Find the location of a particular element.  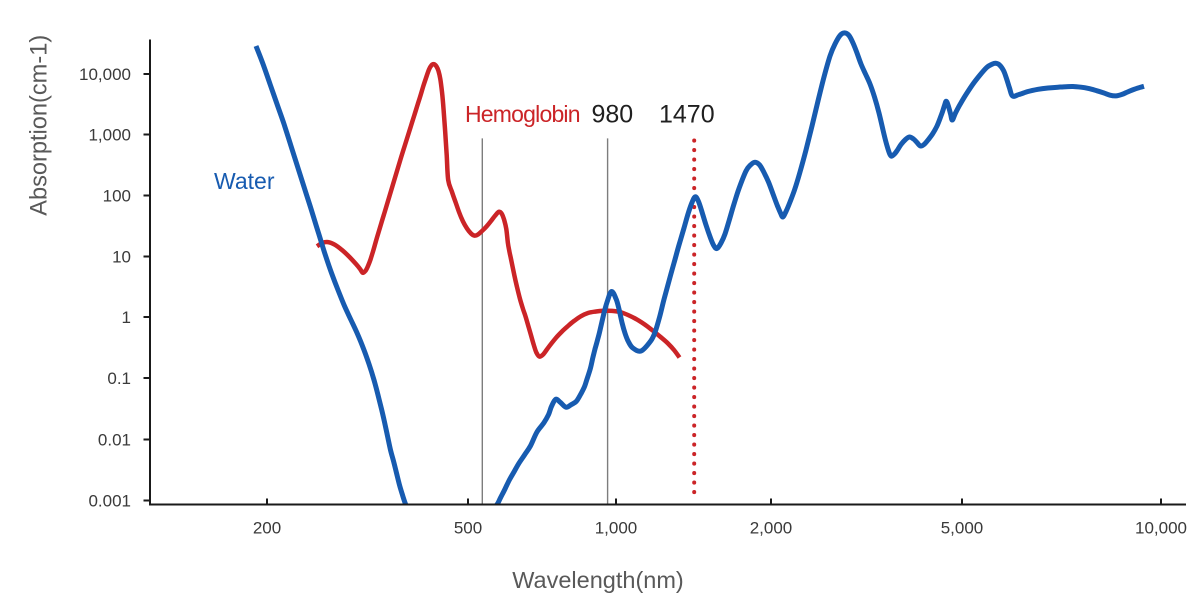

svg-text: 5,000 is located at coordinates (962, 528).